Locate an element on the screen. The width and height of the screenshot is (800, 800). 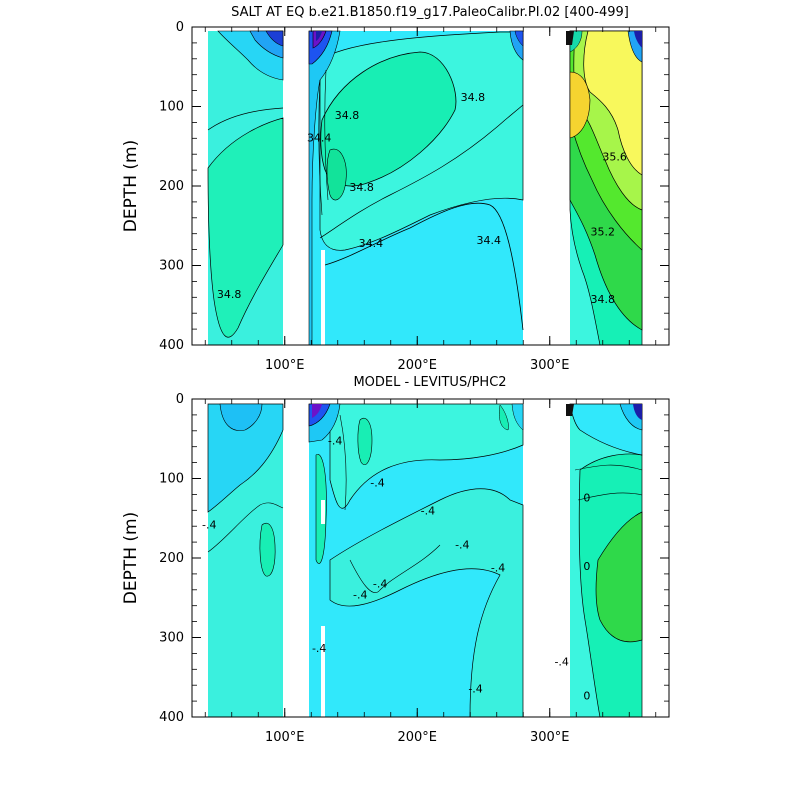
top-pacific-34-8-line-lower is located at coordinates (421, 171).